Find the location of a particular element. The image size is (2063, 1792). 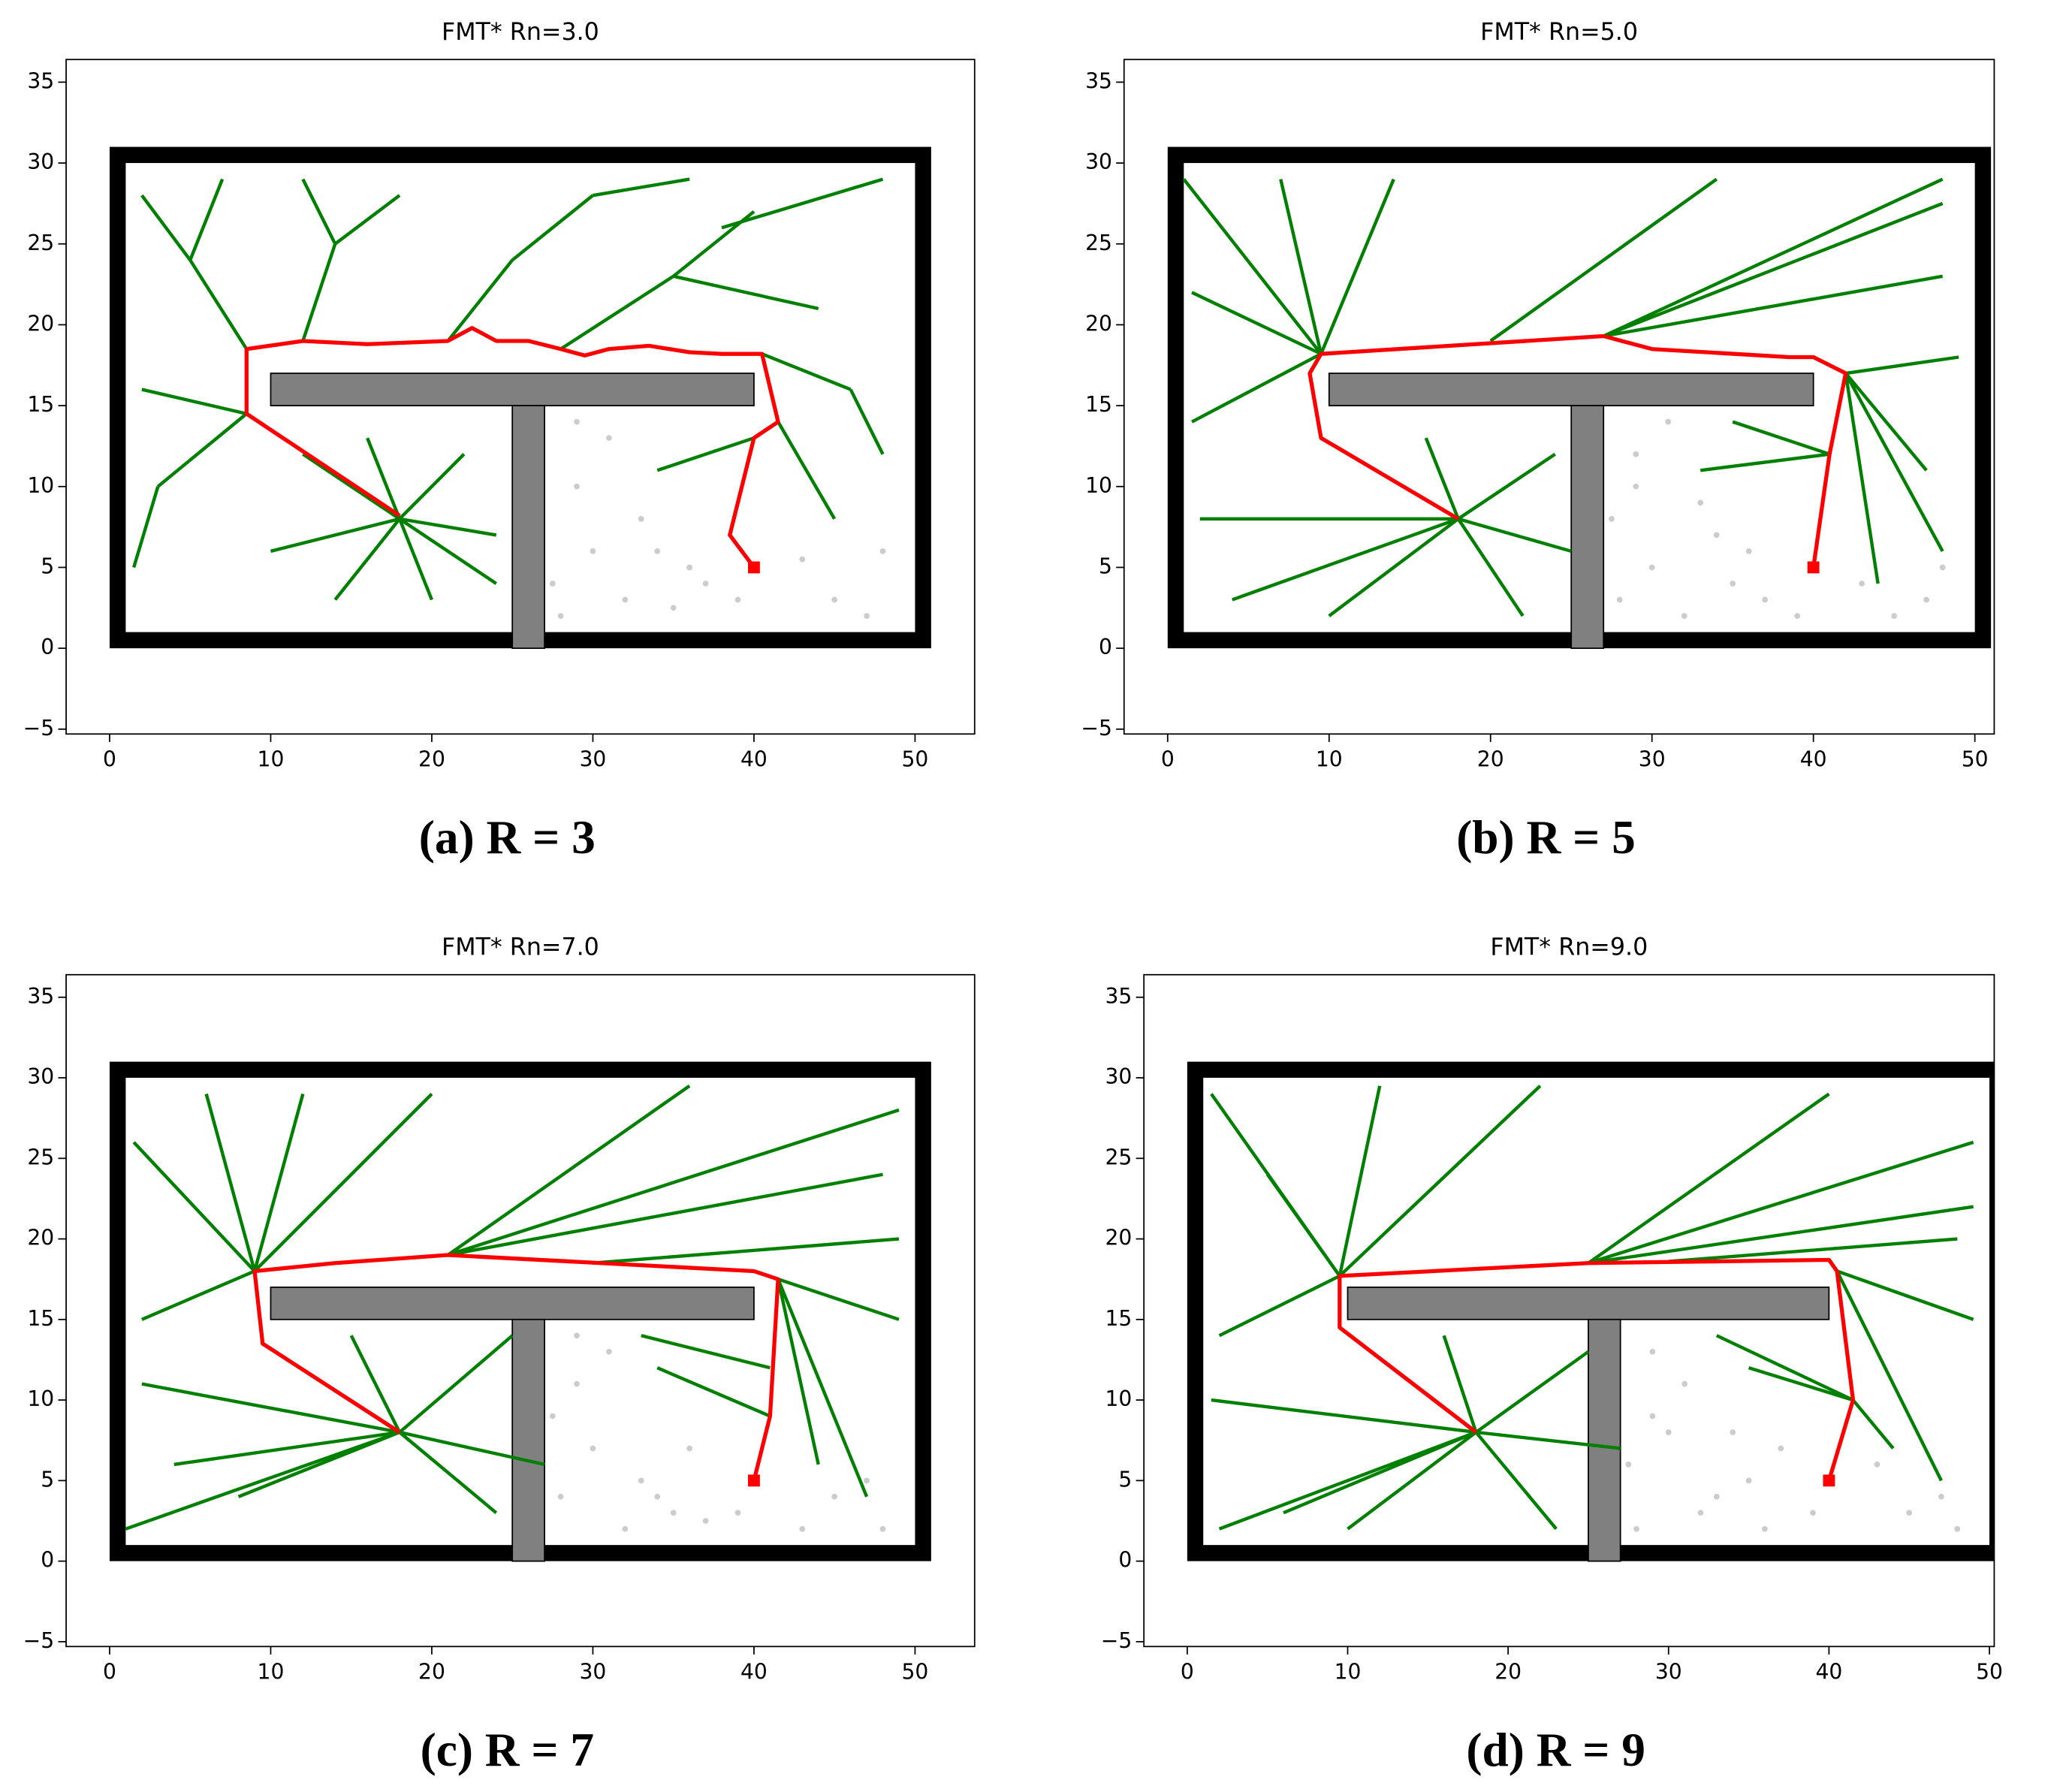

y-tick-label: 20 is located at coordinates (1099, 323).